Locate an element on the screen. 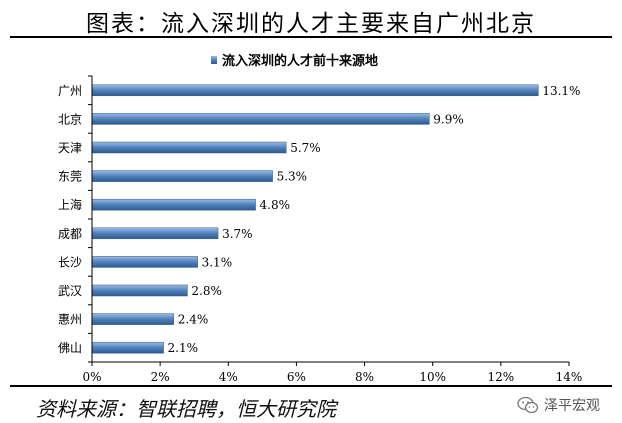 Image resolution: width=622 pixels, height=423 pixels. x-tick-label: 10% is located at coordinates (432, 376).